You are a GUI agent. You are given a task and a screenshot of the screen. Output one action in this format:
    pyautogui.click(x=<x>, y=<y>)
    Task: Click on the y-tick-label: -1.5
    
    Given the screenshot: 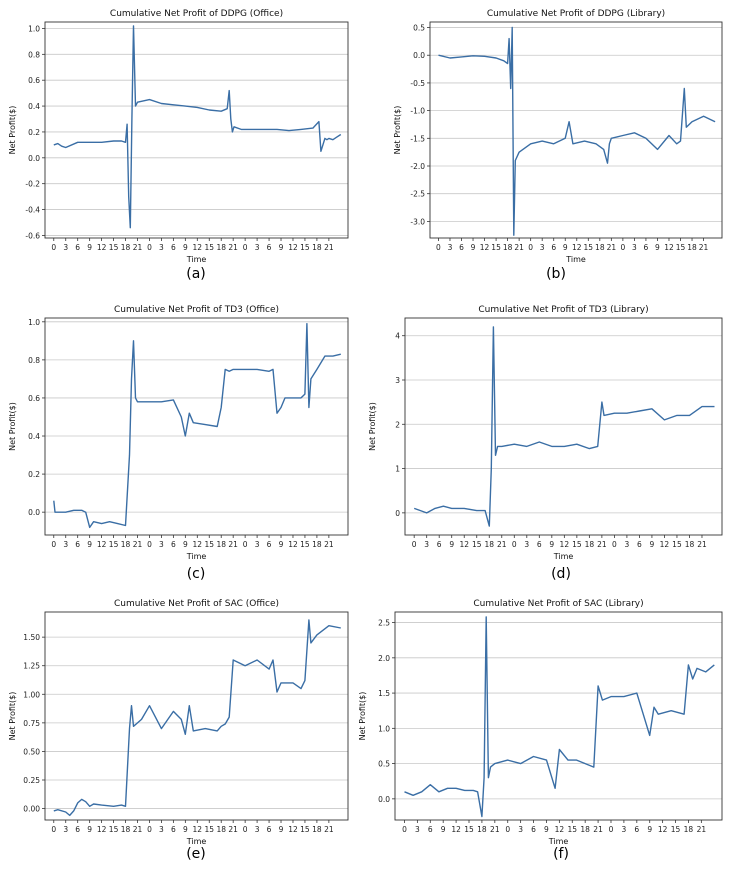 What is the action you would take?
    pyautogui.click(x=417, y=138)
    